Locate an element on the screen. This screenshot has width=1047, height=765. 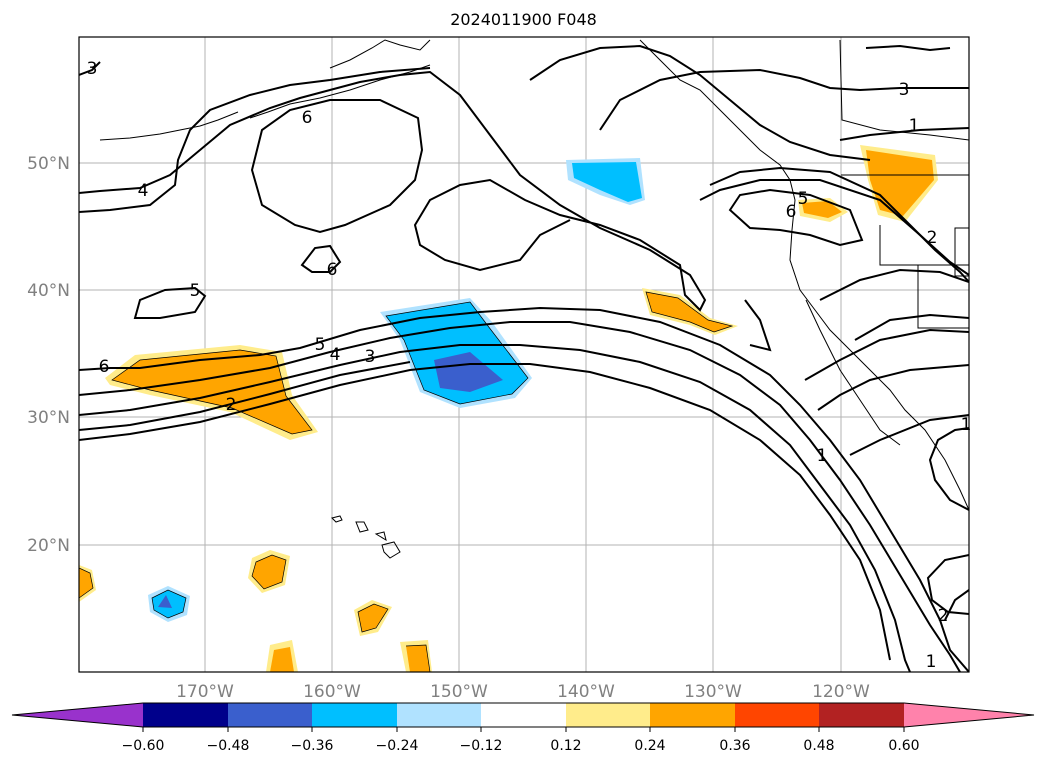
lat-label: 50°N is located at coordinates (48, 164).